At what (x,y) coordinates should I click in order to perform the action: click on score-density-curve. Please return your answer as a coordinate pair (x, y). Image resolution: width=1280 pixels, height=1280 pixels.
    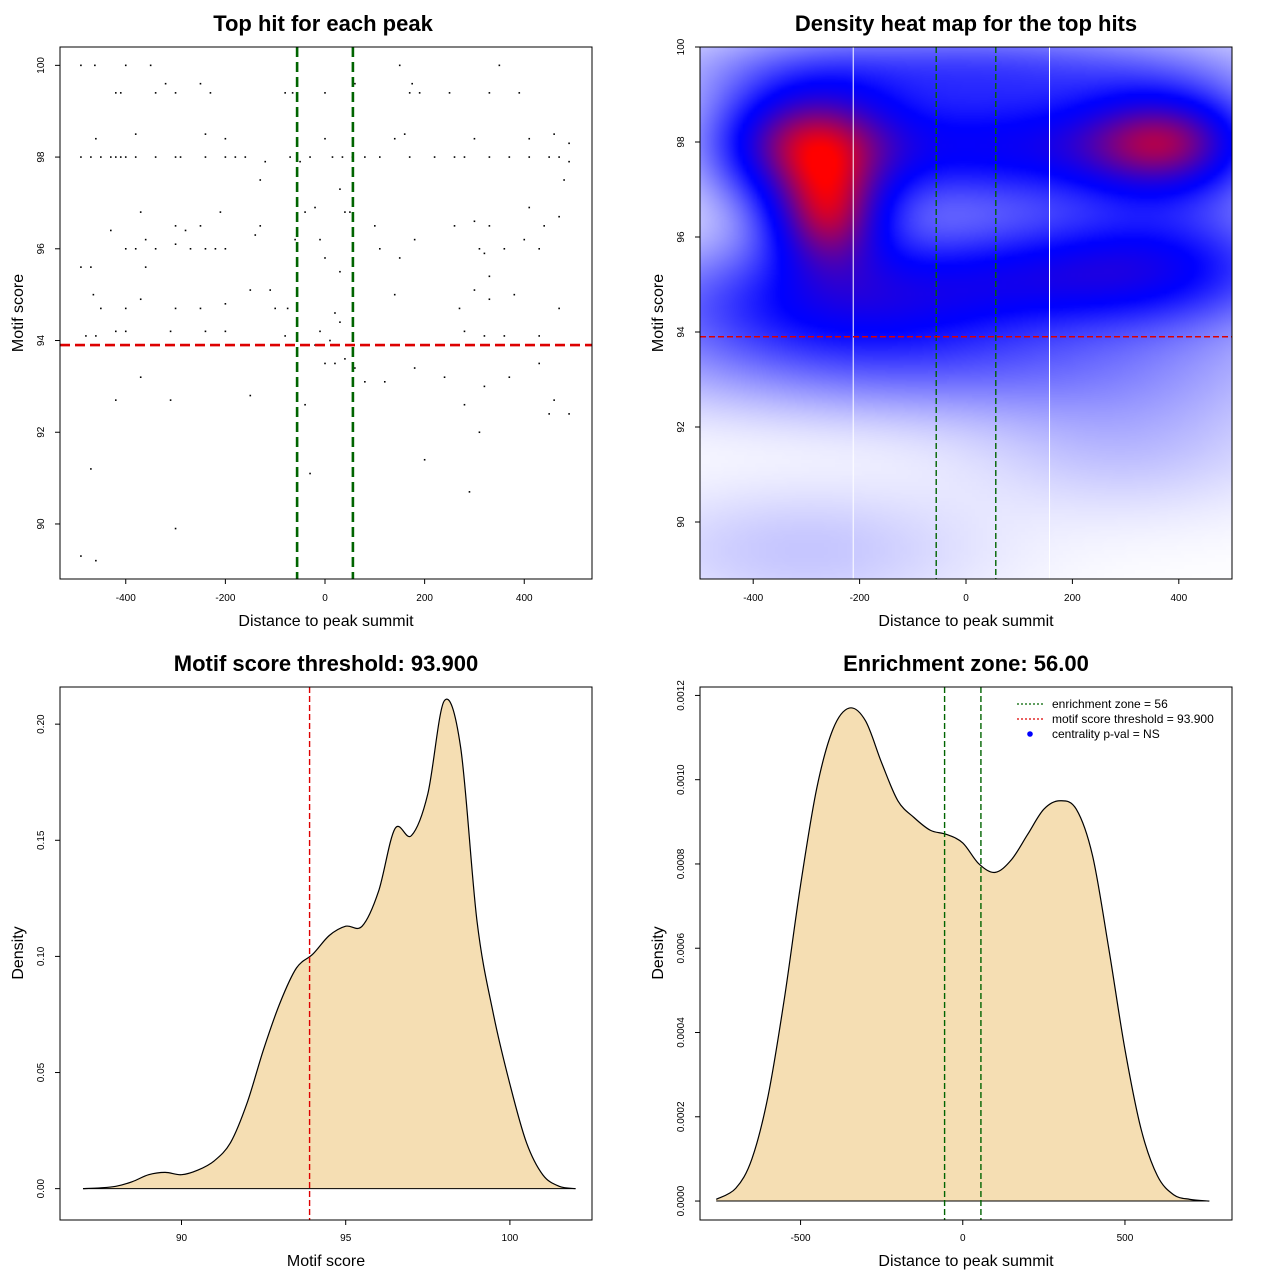
    Looking at the image, I should click on (329, 944).